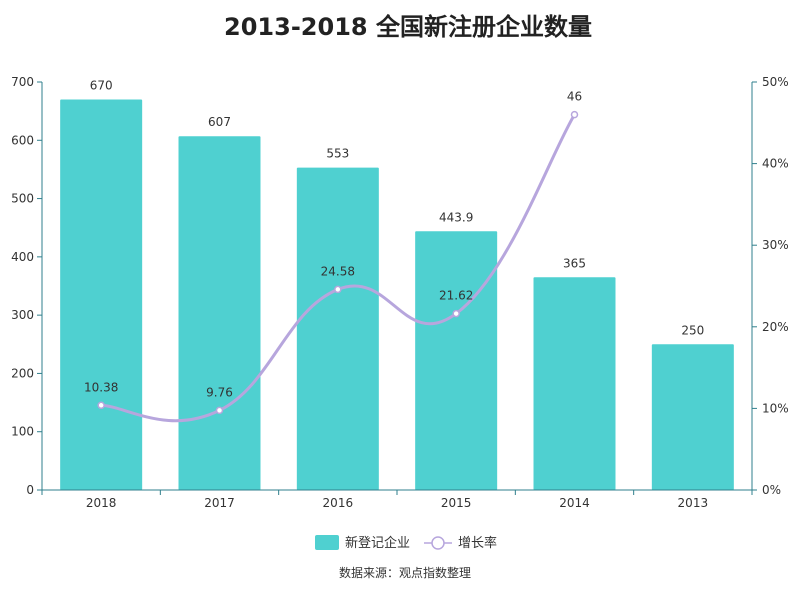 The height and width of the screenshot is (595, 811). I want to click on bar-value-label: 365, so click(574, 263).